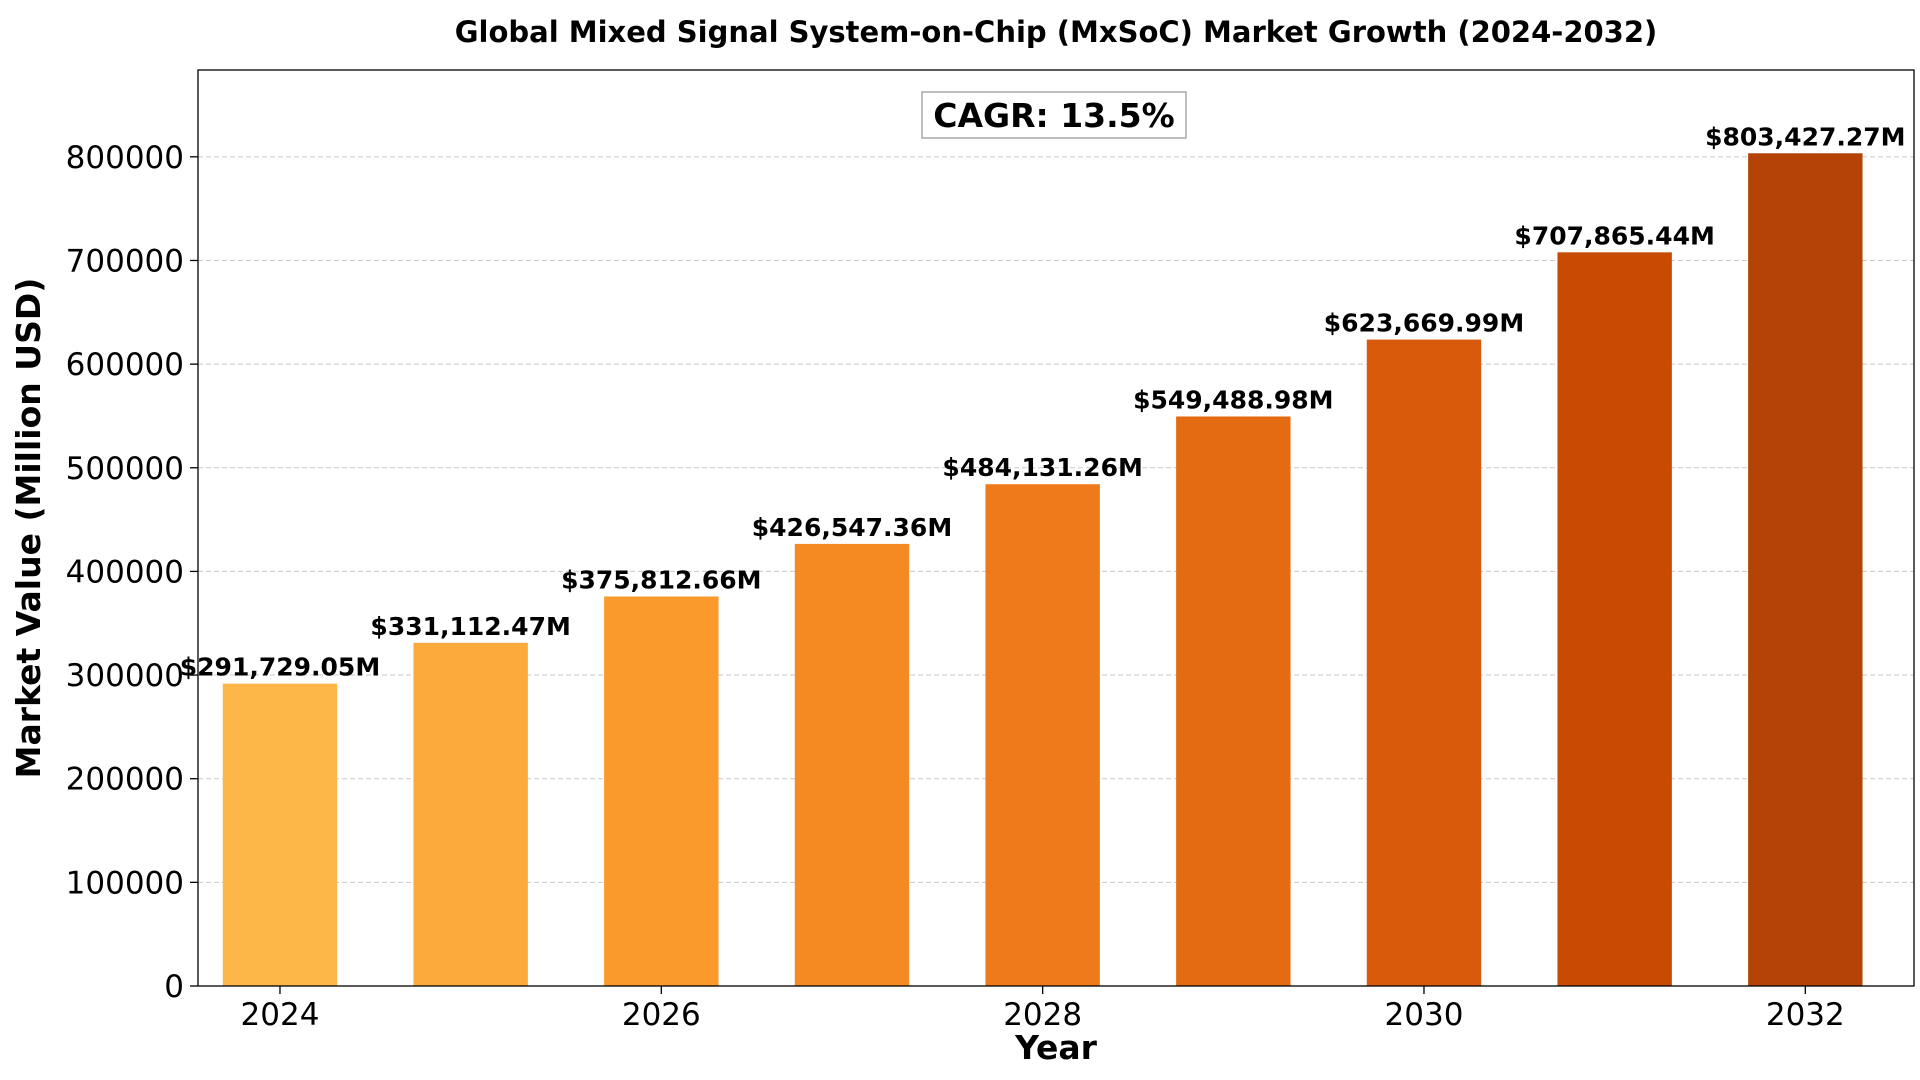 The height and width of the screenshot is (1080, 1920). I want to click on y-tick-label: 700000, so click(125, 261).